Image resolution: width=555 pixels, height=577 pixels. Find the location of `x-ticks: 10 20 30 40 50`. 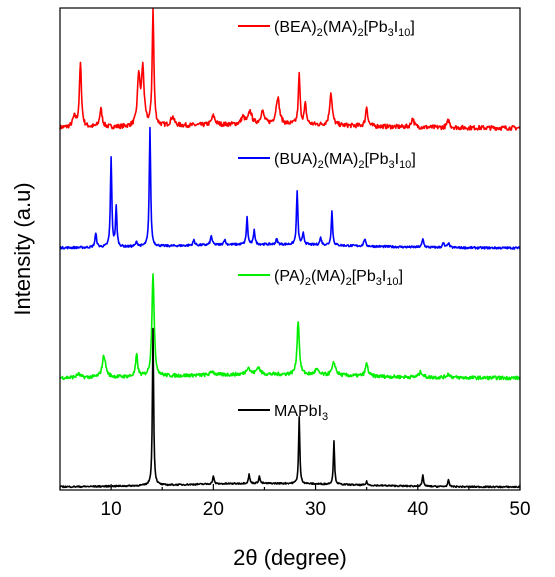

x-ticks: 10 20 30 40 50 is located at coordinates (295, 502).